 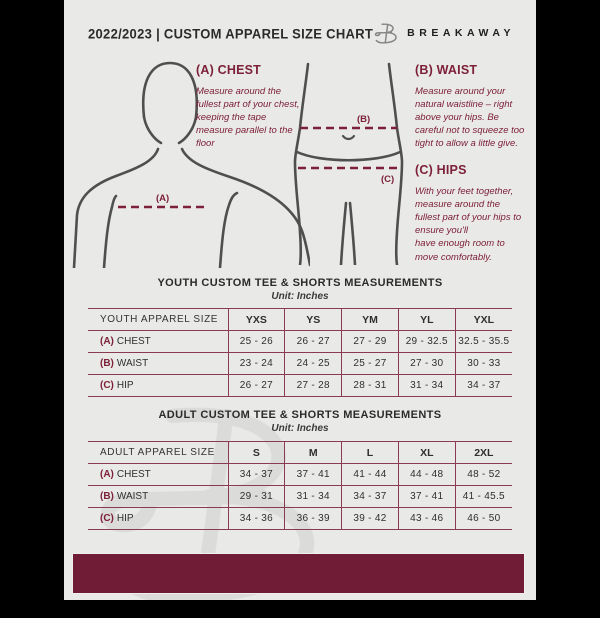 What do you see at coordinates (313, 363) in the screenshot?
I see `table-cell: 24 - 25` at bounding box center [313, 363].